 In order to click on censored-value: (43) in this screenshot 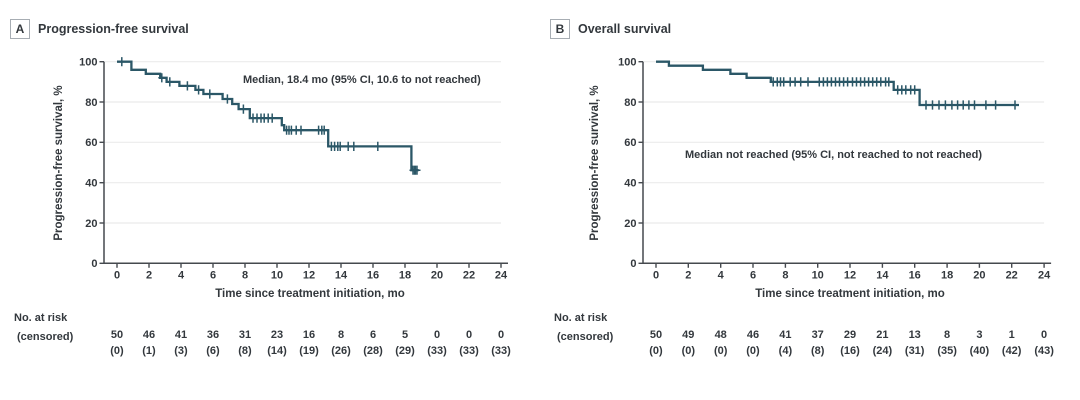, I will do `click(1044, 351)`.